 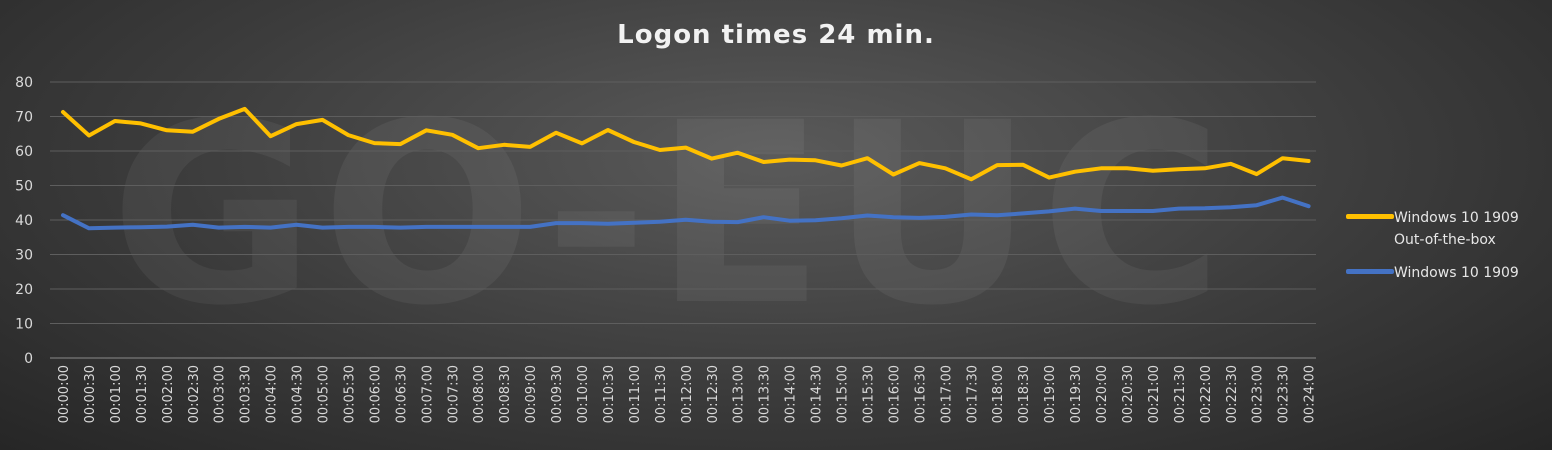 I want to click on x-tick-label: 00:11:00, so click(x=635, y=394).